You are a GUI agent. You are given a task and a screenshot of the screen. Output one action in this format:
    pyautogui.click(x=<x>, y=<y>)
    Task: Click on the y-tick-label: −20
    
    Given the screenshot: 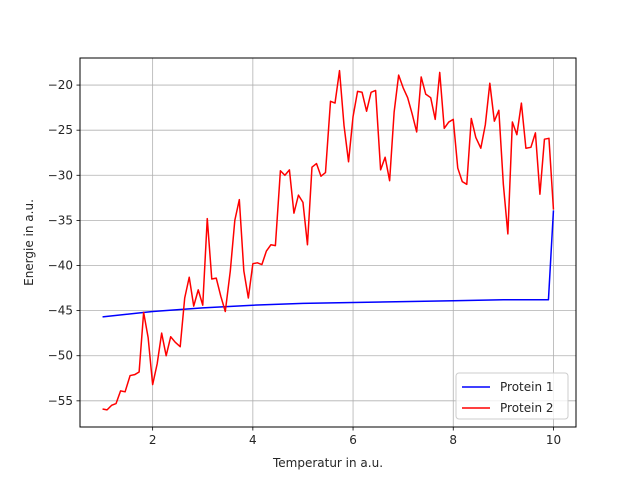 What is the action you would take?
    pyautogui.click(x=60, y=85)
    